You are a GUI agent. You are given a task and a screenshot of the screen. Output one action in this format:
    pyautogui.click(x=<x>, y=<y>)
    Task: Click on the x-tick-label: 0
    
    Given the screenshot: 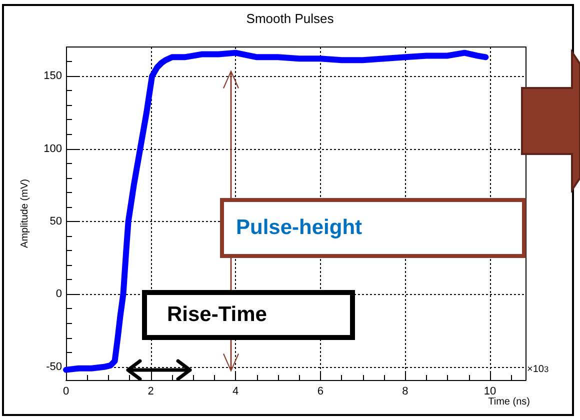 What is the action you would take?
    pyautogui.click(x=66, y=392)
    